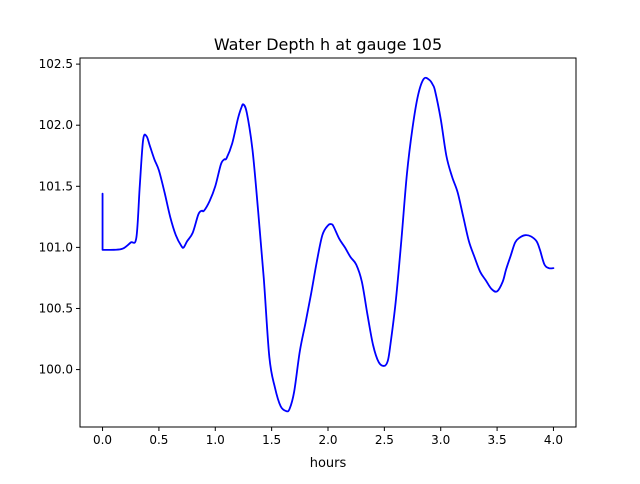  What do you see at coordinates (215, 440) in the screenshot?
I see `x-tick-label: 1.0` at bounding box center [215, 440].